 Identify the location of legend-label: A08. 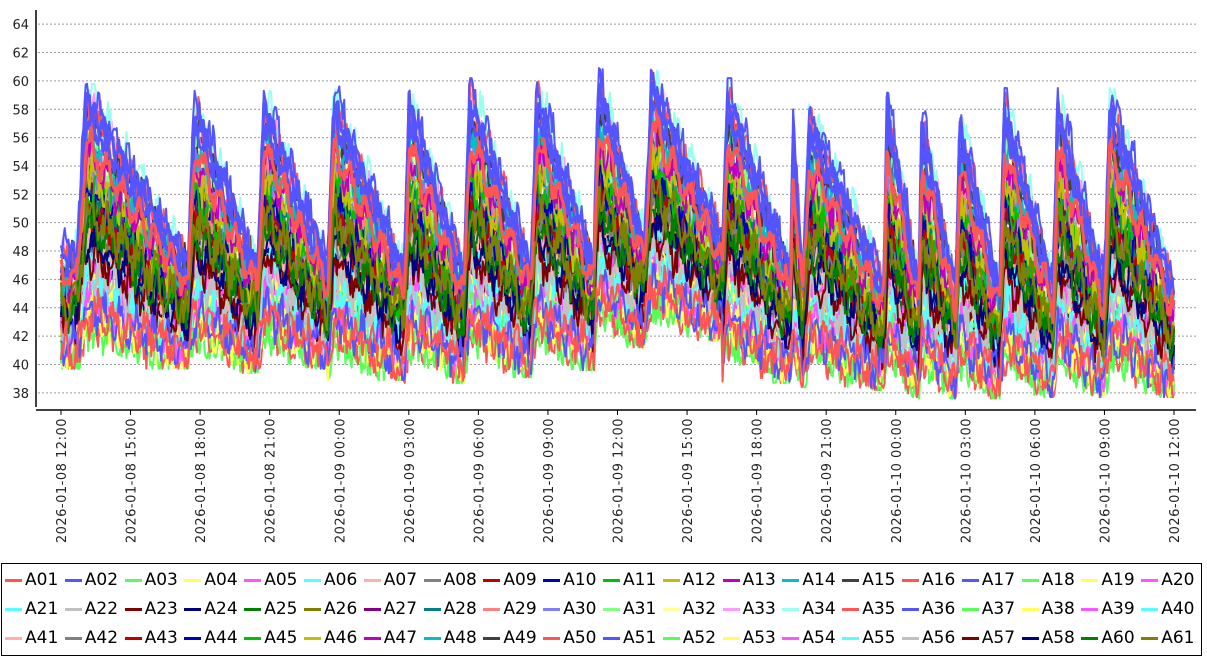
(460, 580).